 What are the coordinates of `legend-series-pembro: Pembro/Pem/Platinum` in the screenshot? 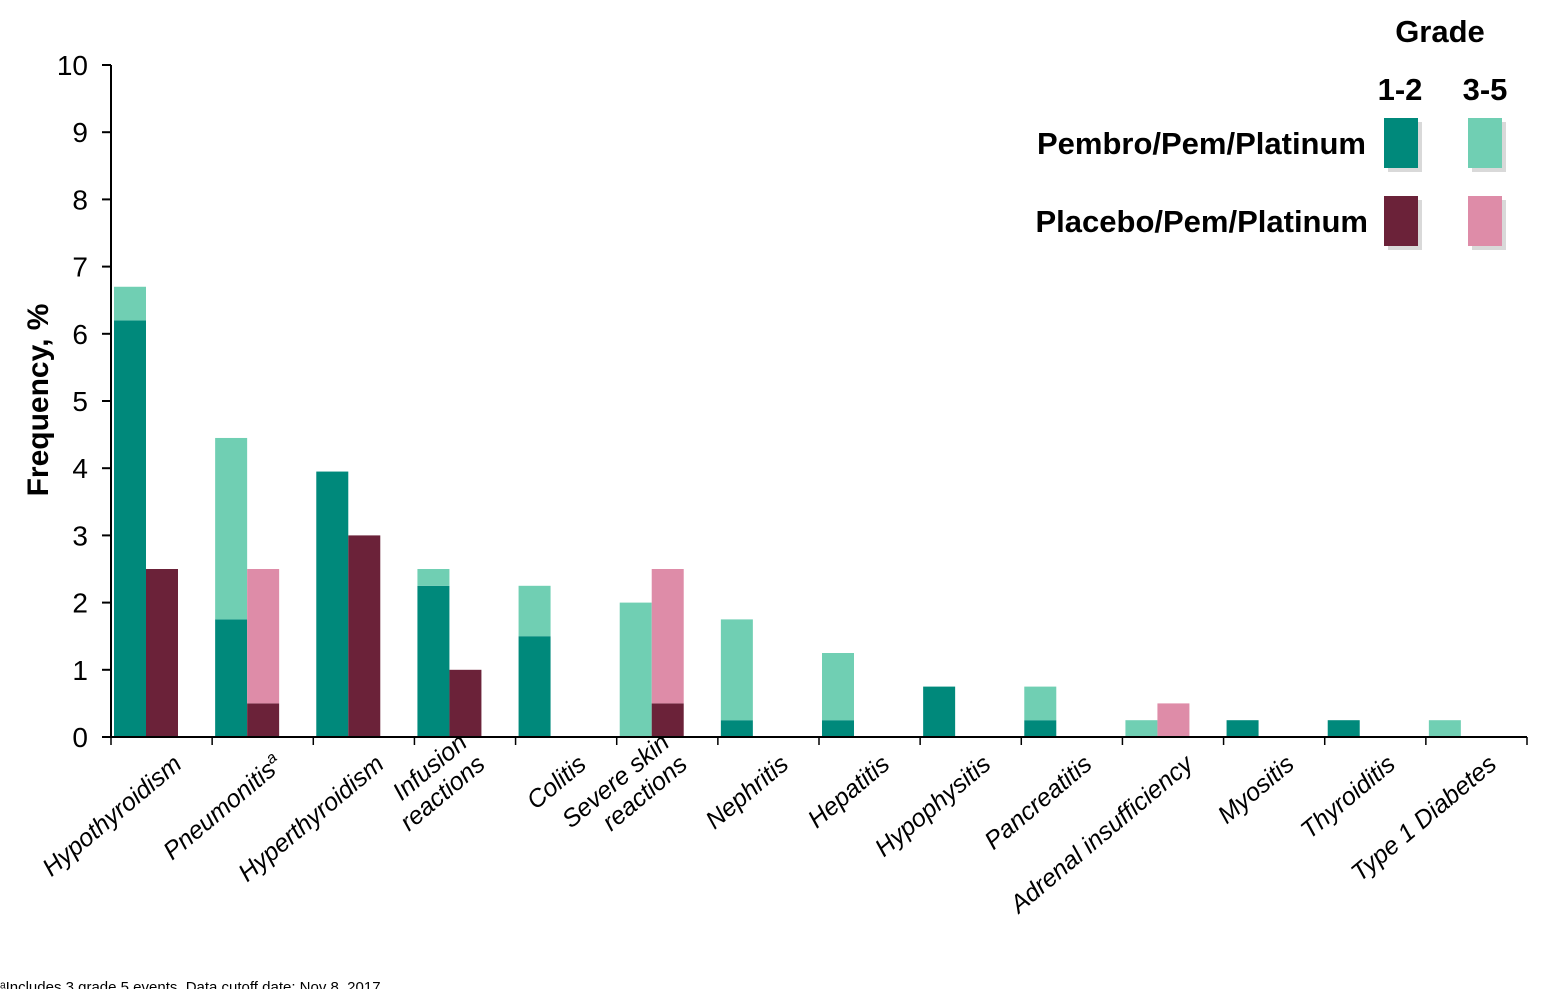 It's located at (1201, 143).